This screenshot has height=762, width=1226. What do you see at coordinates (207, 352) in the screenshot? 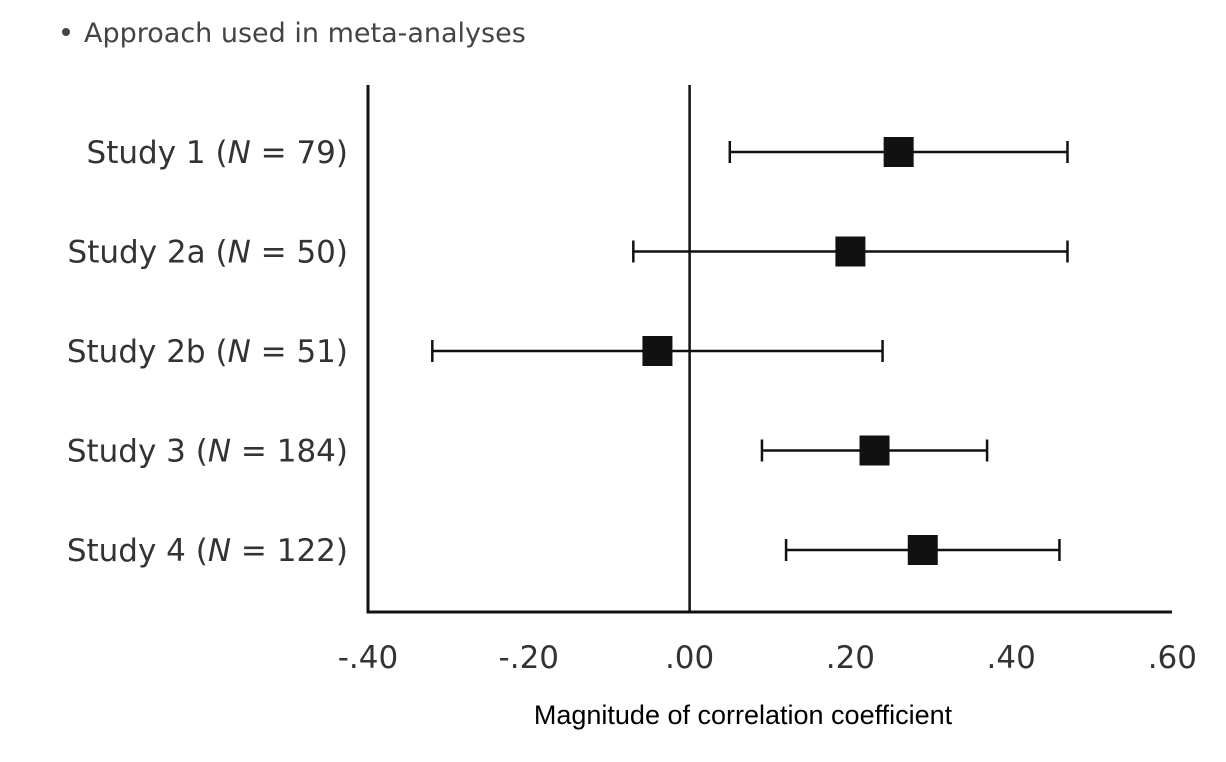
I see `study-label: Study 2b (N = 51)` at bounding box center [207, 352].